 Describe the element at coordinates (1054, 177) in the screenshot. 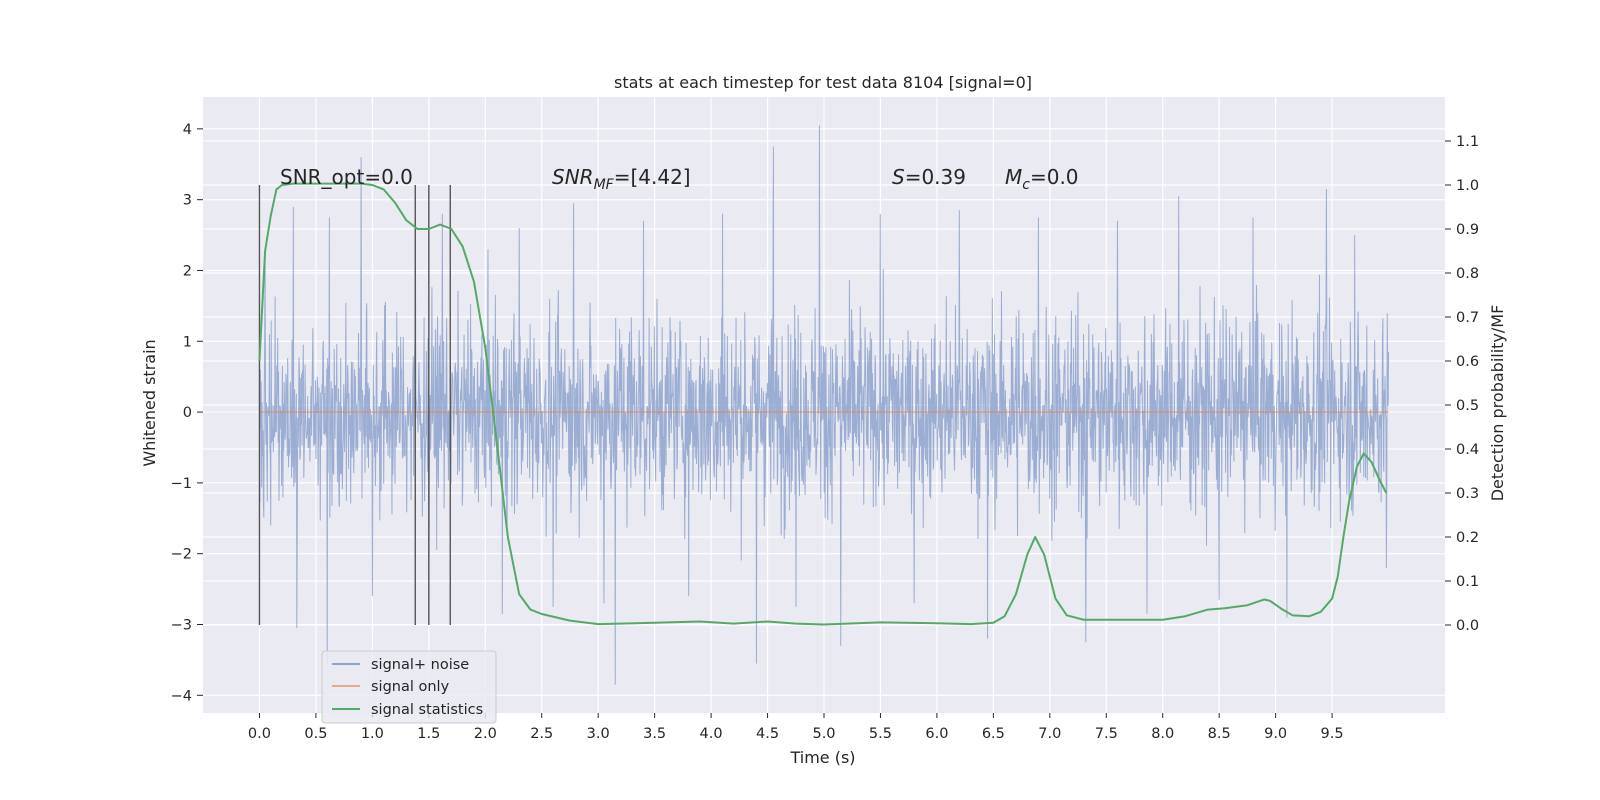

I see `annotation-mc-value: =0.0` at that location.